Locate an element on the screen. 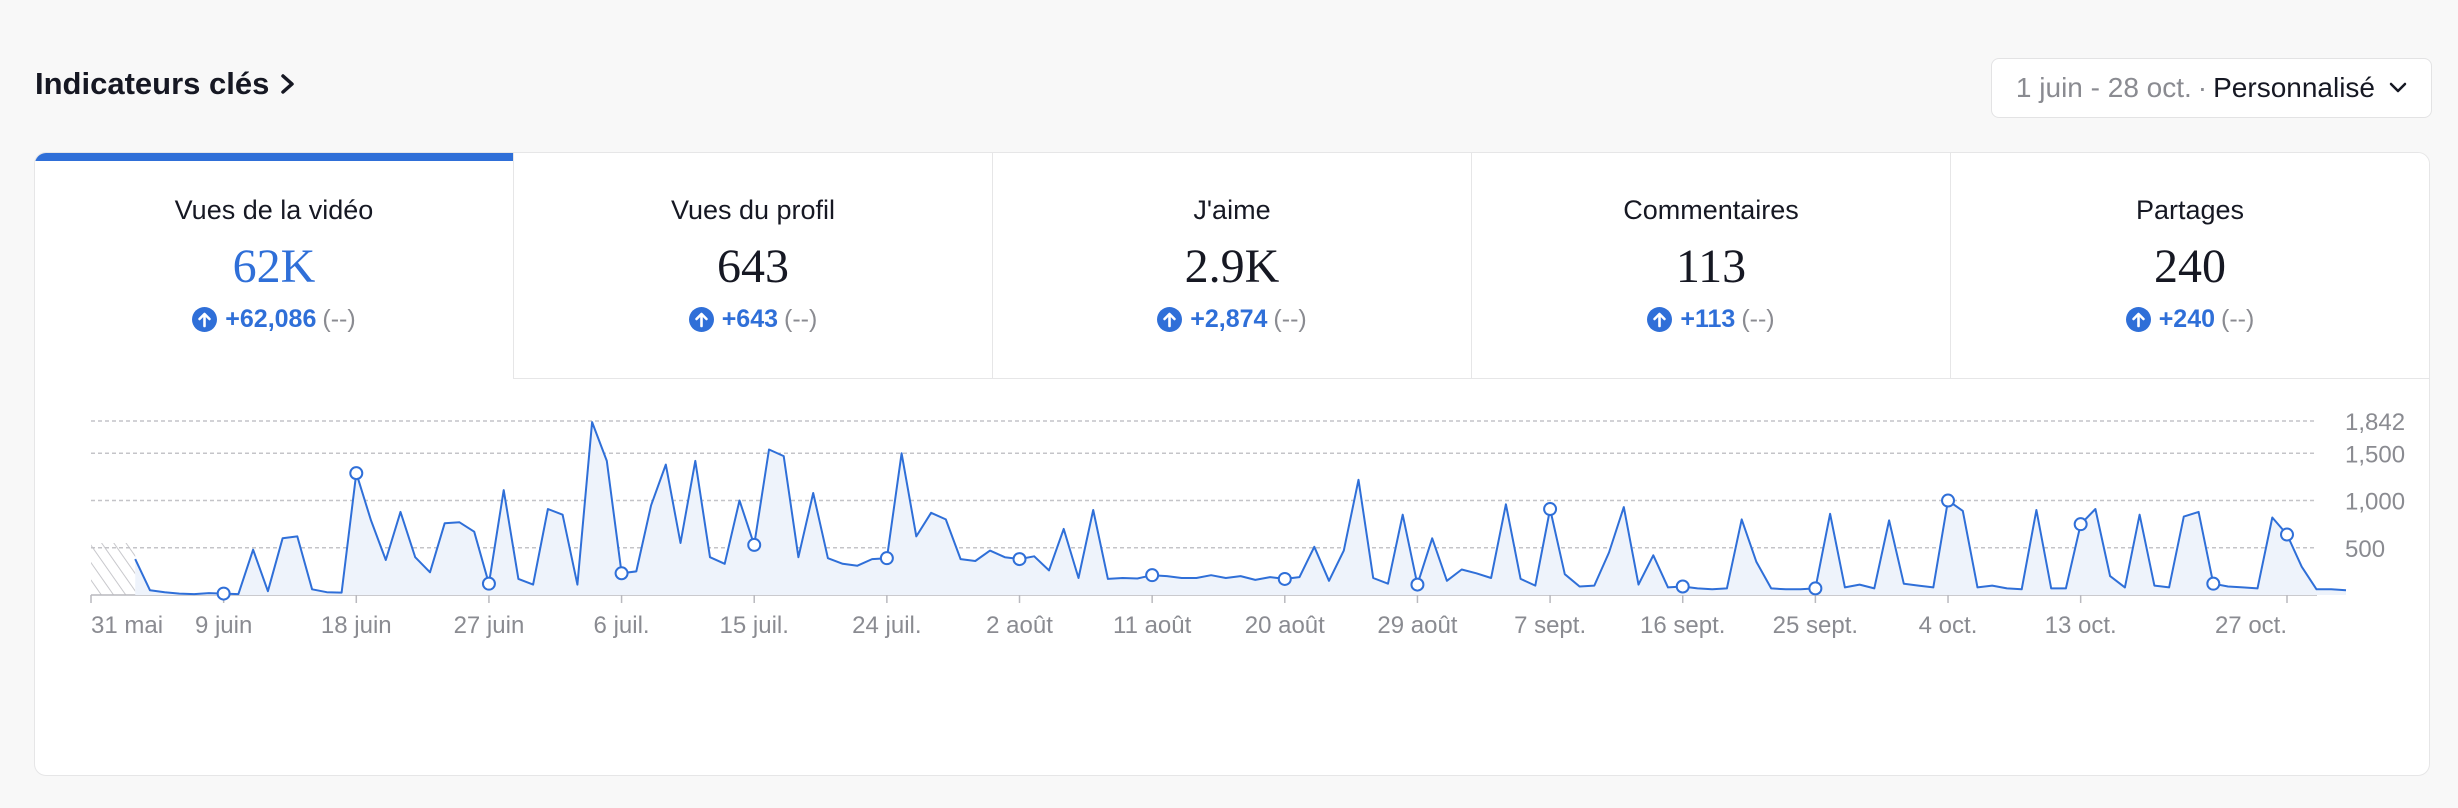  x-tick-label: 4 oct. is located at coordinates (1948, 625).